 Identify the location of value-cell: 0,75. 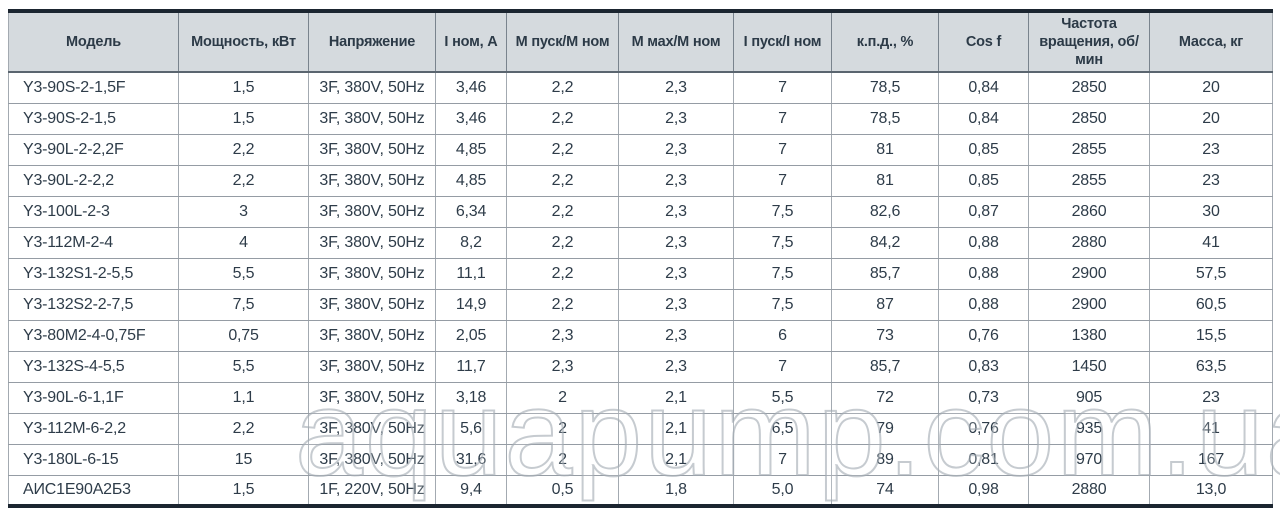
(243, 336).